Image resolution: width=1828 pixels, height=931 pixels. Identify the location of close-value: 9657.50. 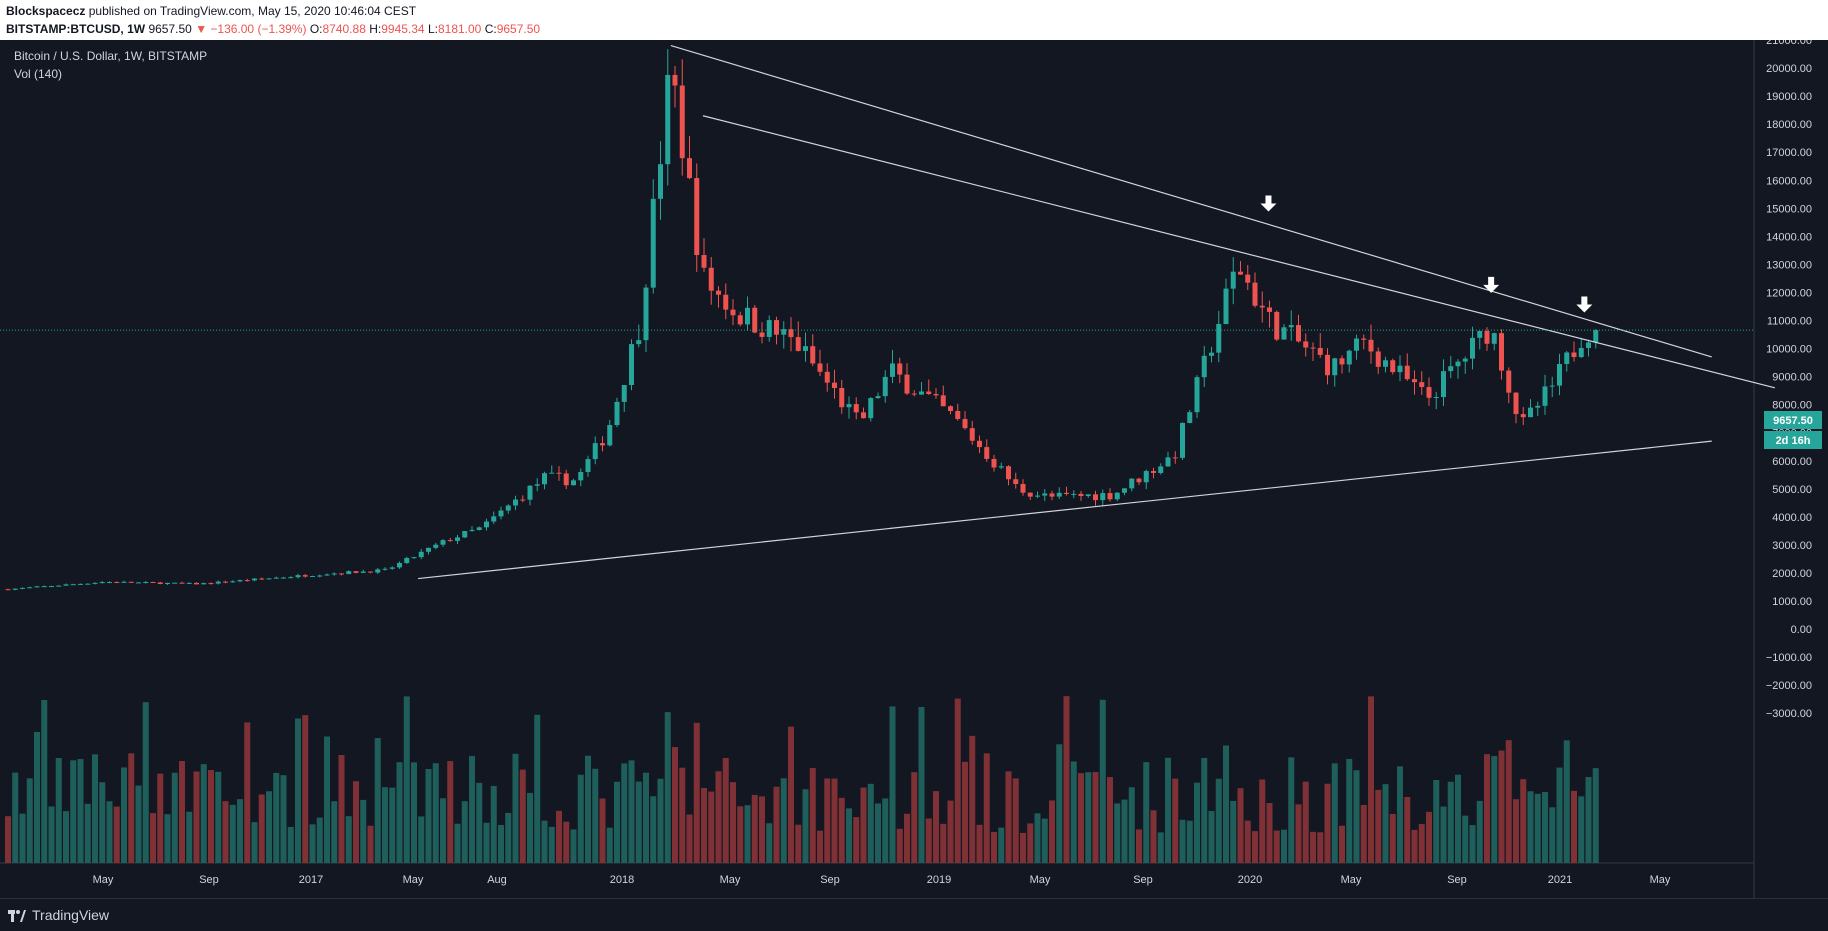
(518, 29).